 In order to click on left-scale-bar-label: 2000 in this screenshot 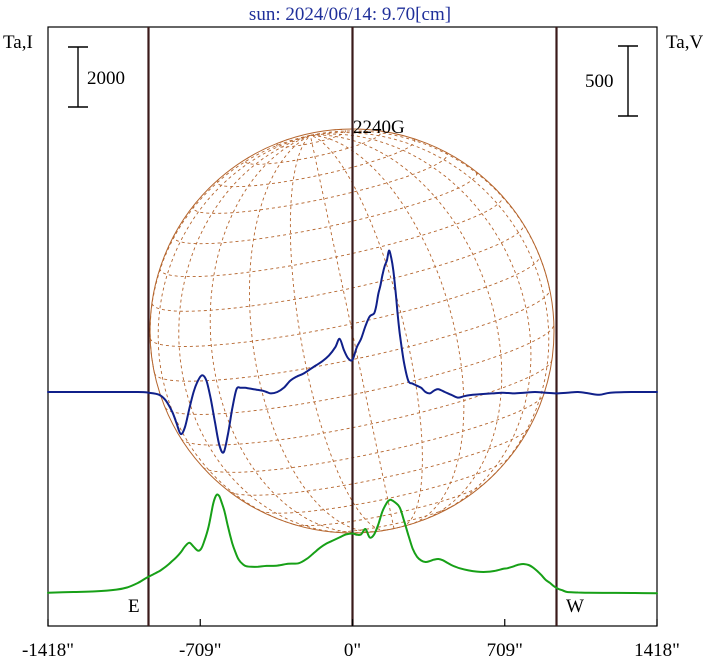, I will do `click(106, 78)`.